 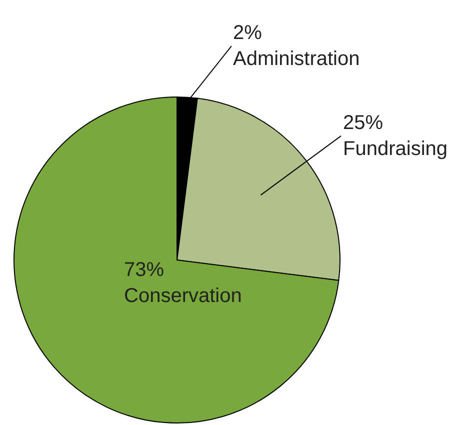 I want to click on data-label: 25%, so click(x=363, y=123).